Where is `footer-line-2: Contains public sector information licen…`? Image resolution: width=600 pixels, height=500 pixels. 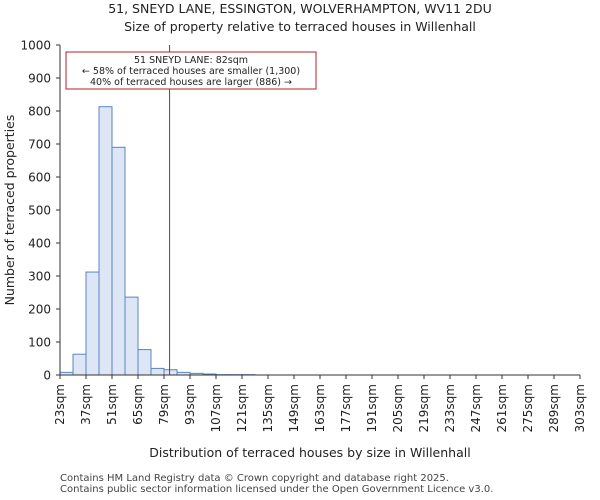
footer-line-2: Contains public sector information licen… is located at coordinates (277, 489).